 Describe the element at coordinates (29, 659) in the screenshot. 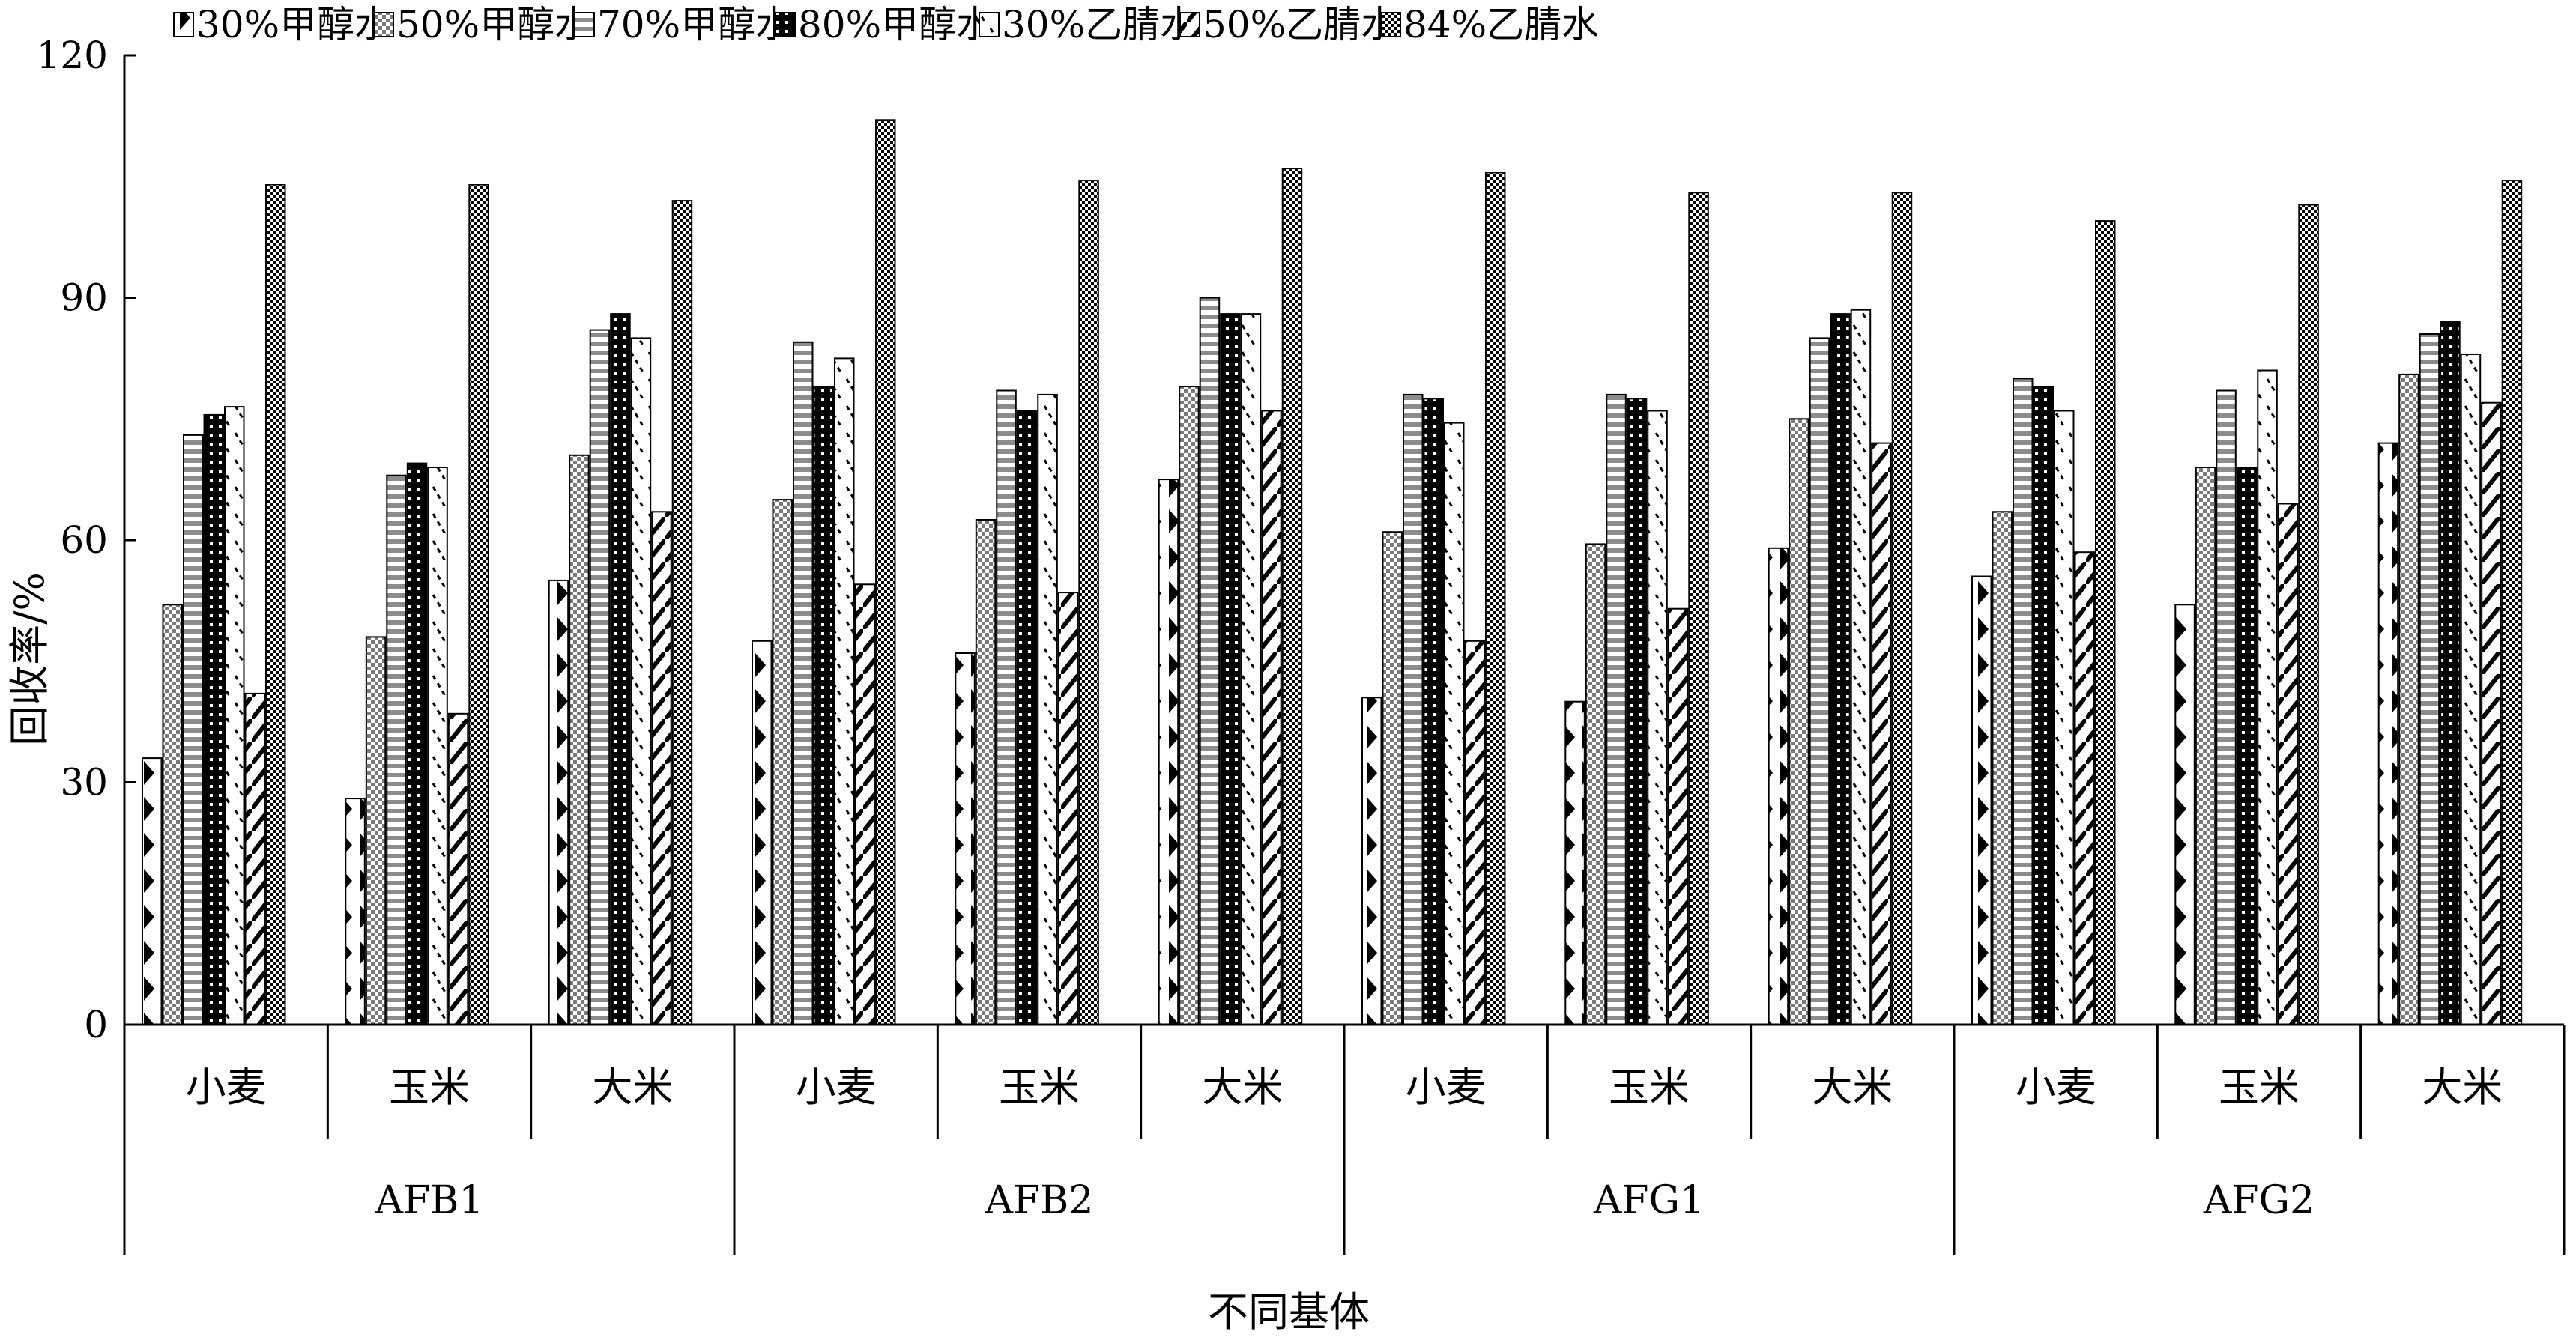

I see `y-axis-title: 回收率/%` at that location.